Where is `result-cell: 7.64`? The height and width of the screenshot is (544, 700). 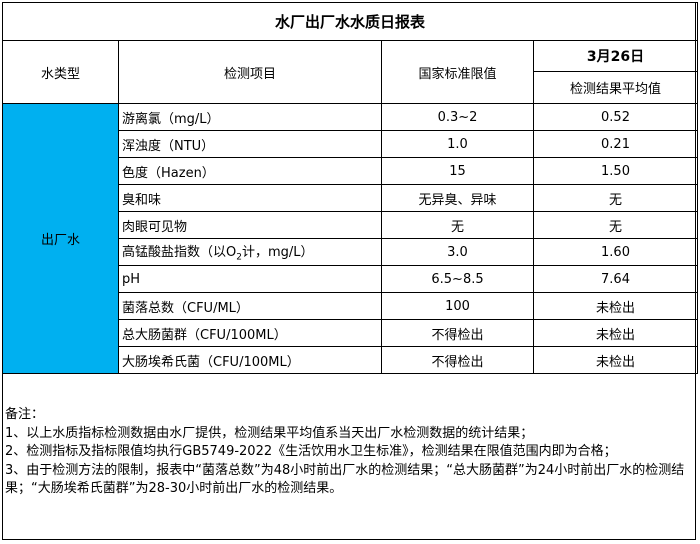
result-cell: 7.64 is located at coordinates (615, 279).